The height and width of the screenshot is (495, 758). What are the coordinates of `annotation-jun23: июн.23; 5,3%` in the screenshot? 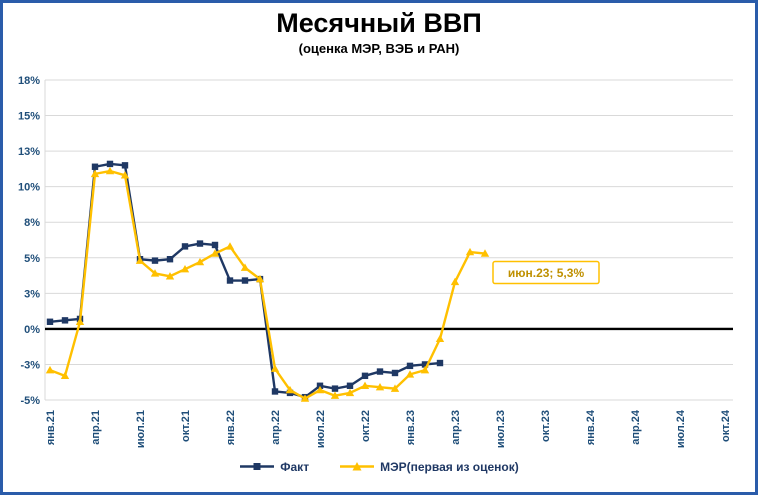 It's located at (546, 272).